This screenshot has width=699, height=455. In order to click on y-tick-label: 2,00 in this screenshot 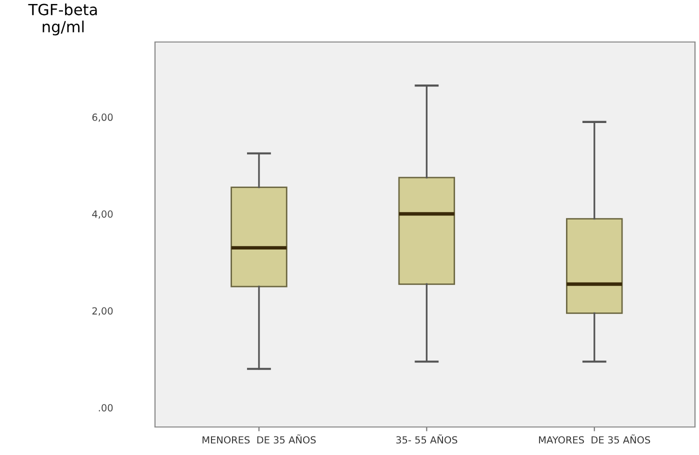, I will do `click(102, 311)`.